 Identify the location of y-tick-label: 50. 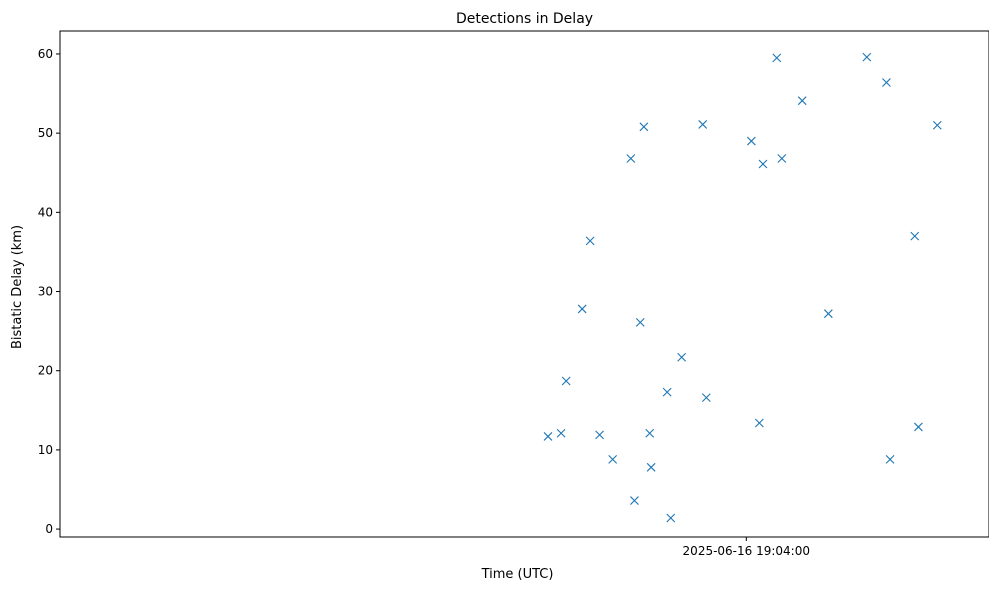
(45, 133).